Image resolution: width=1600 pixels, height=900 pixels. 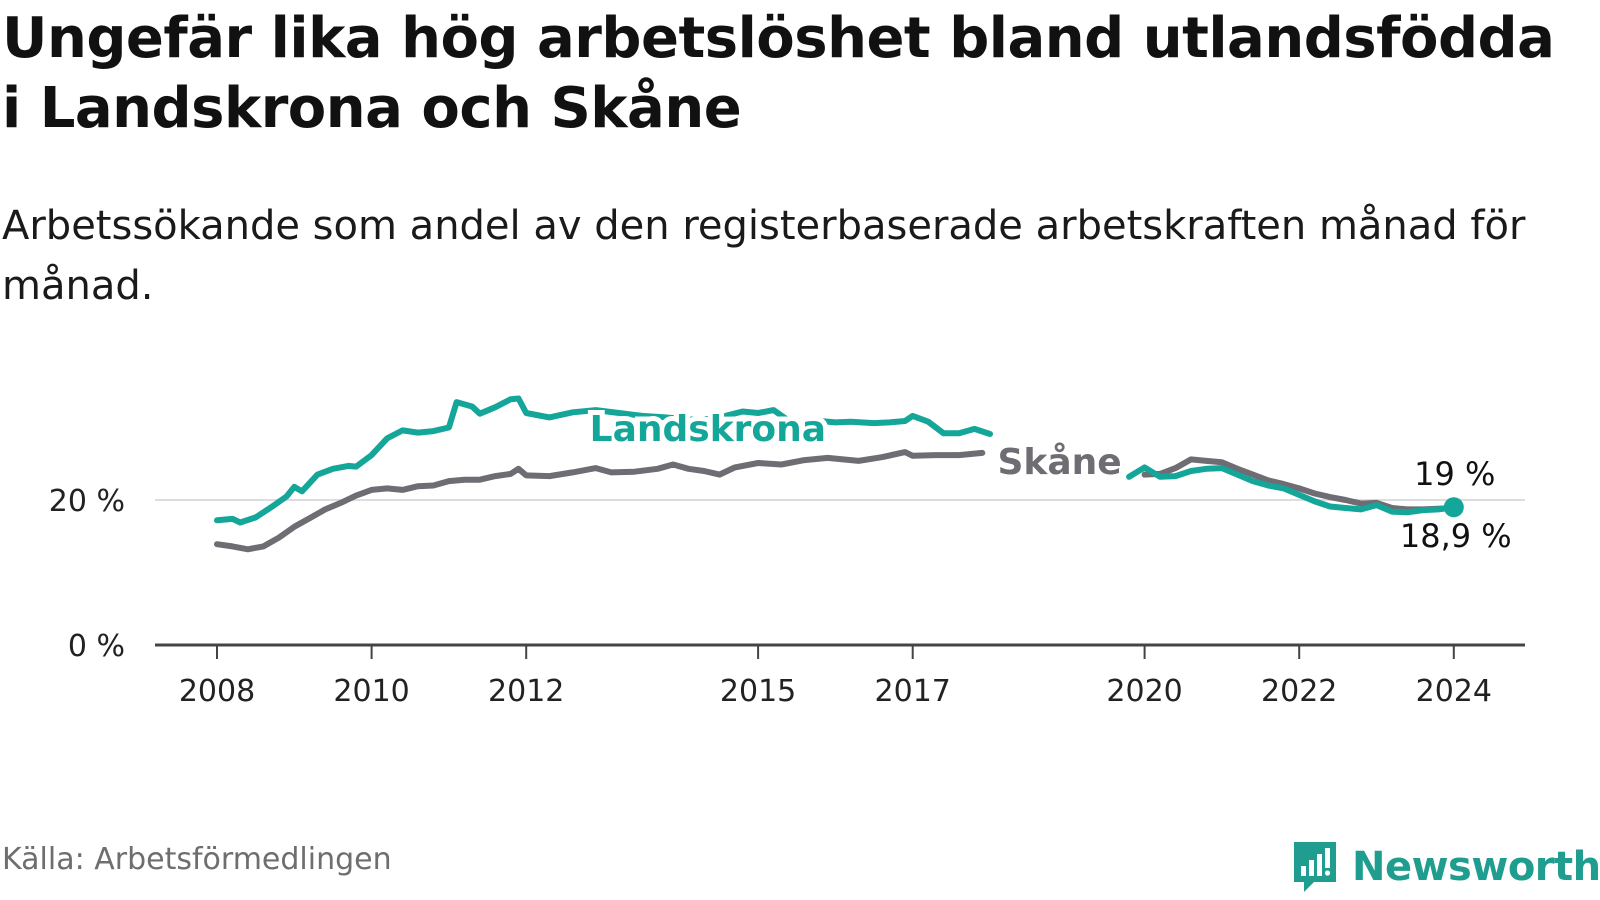 What do you see at coordinates (371, 691) in the screenshot?
I see `x-tick-label: 2010` at bounding box center [371, 691].